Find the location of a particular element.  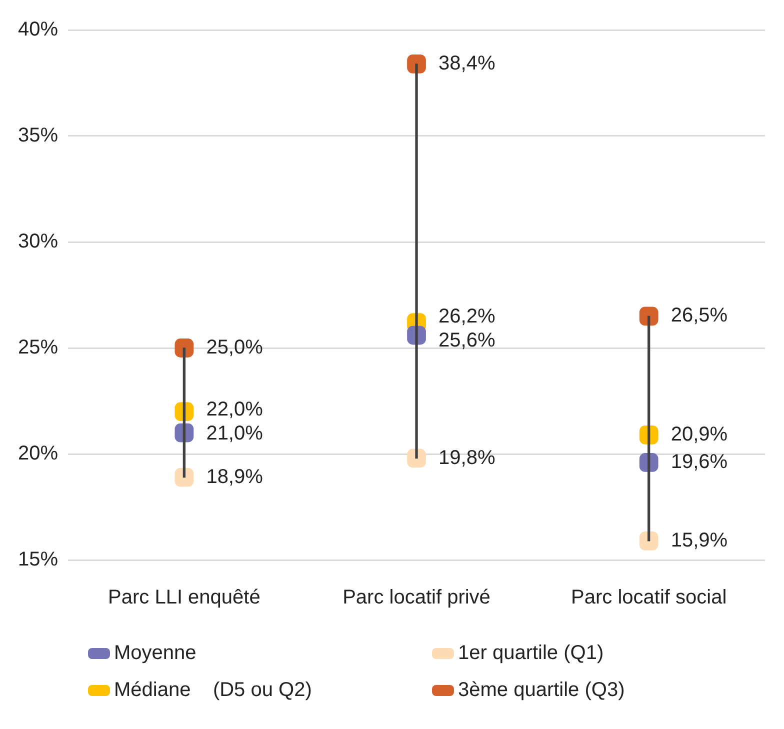

y-tick-label: 40% is located at coordinates (38, 29).